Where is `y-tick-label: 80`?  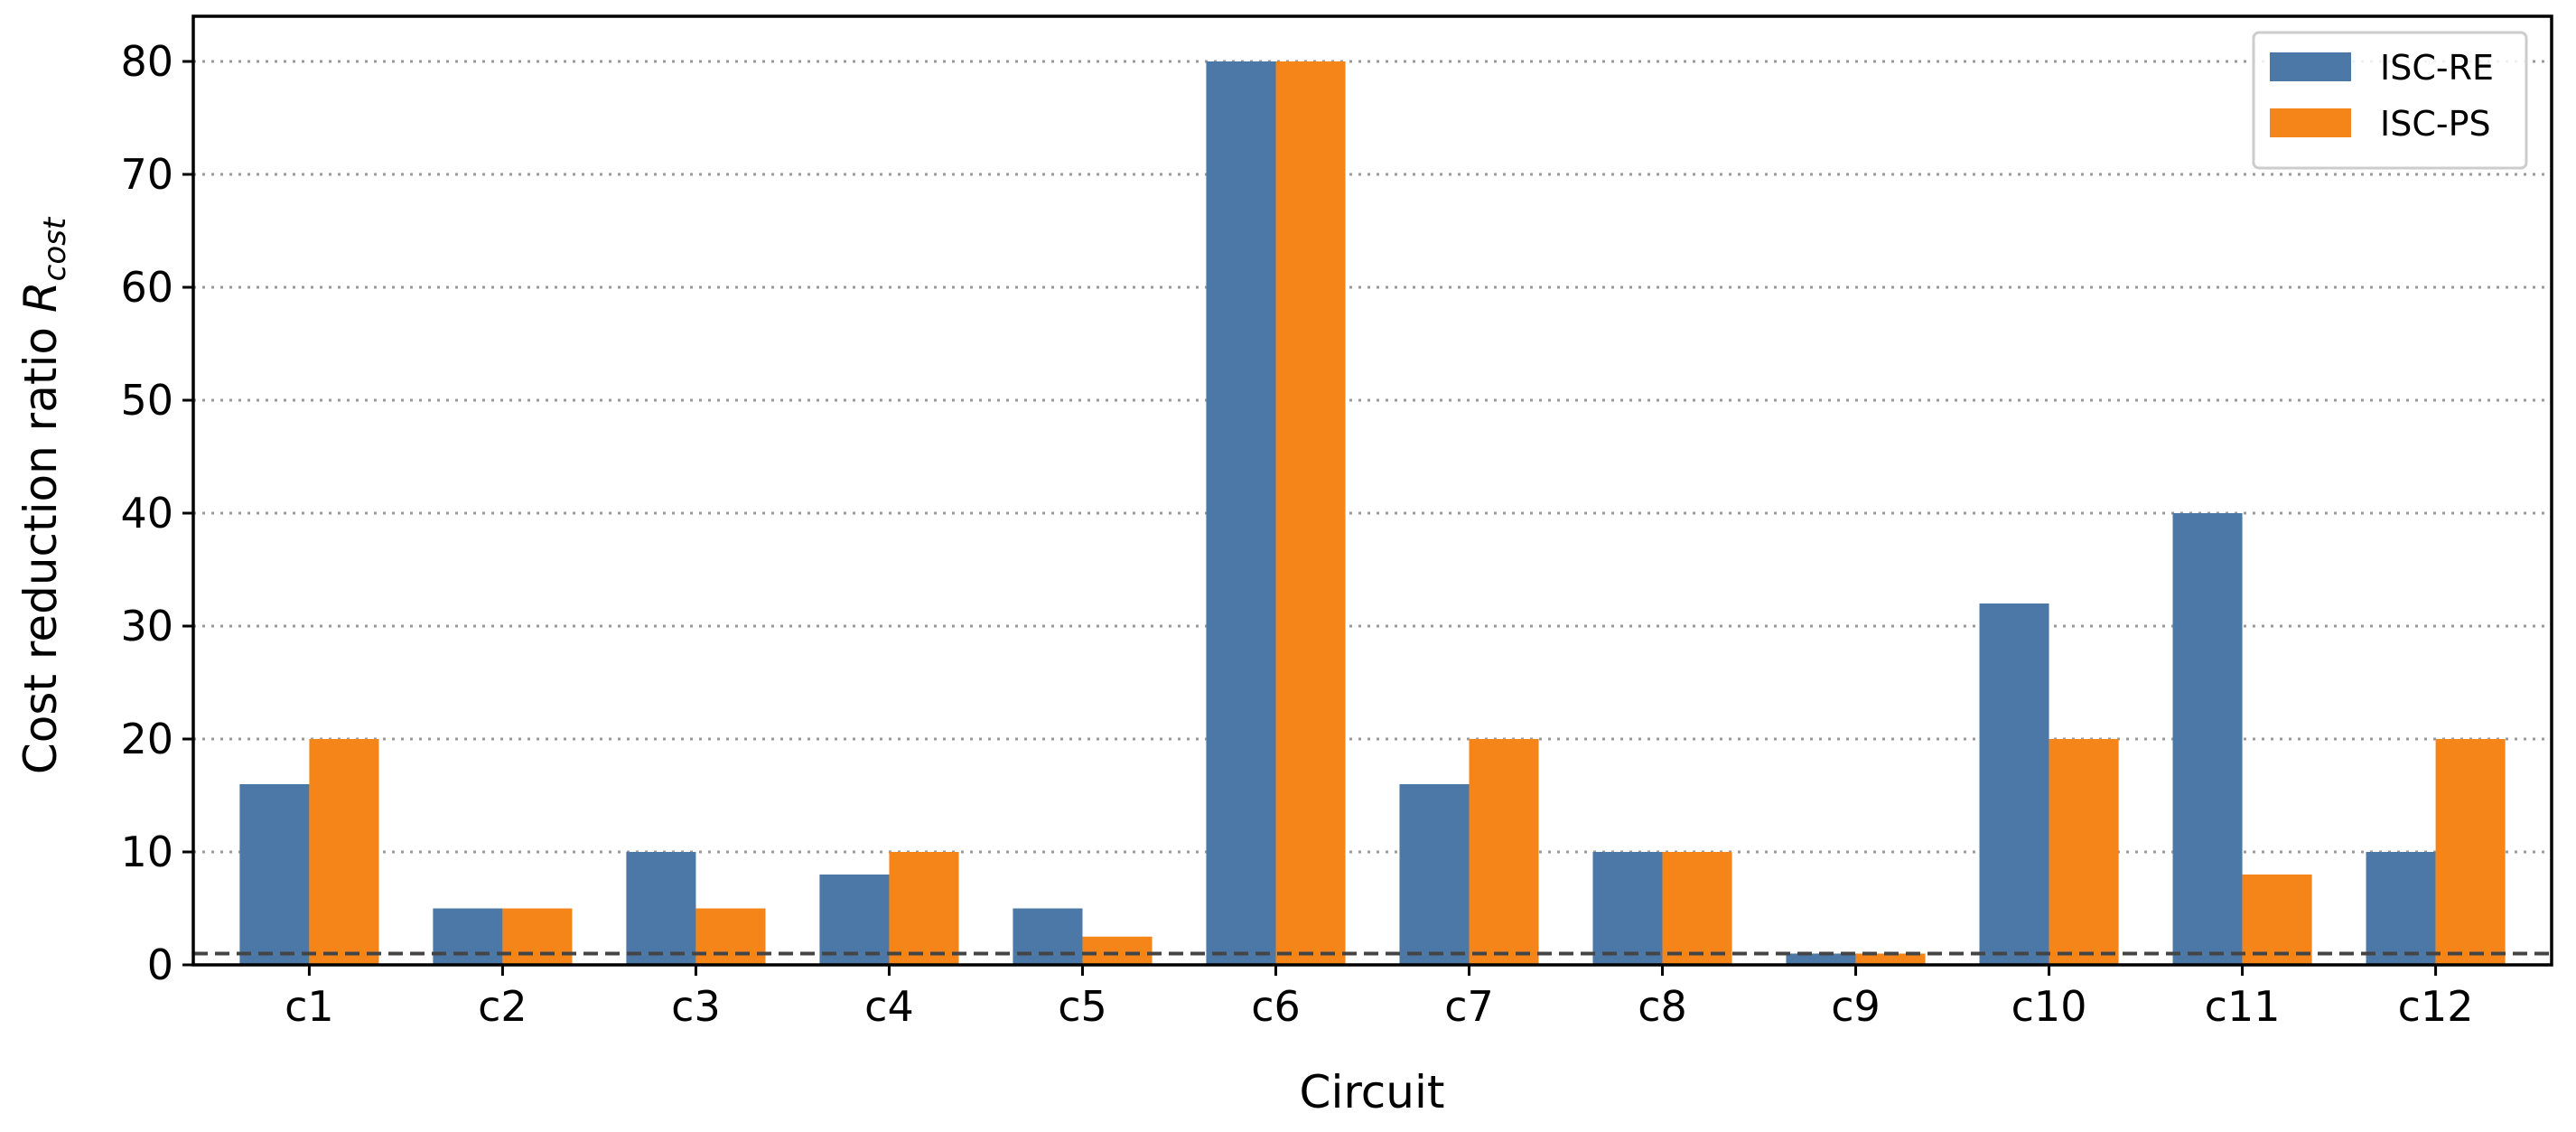 y-tick-label: 80 is located at coordinates (146, 62).